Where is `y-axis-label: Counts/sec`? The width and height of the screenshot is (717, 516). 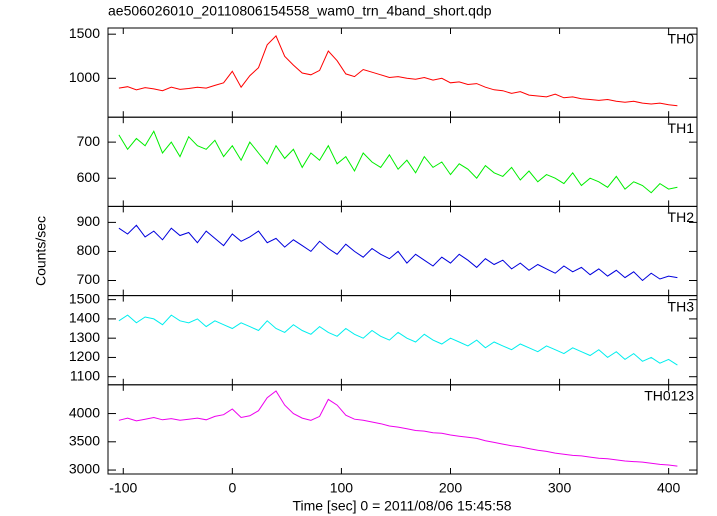
y-axis-label: Counts/sec is located at coordinates (41, 251).